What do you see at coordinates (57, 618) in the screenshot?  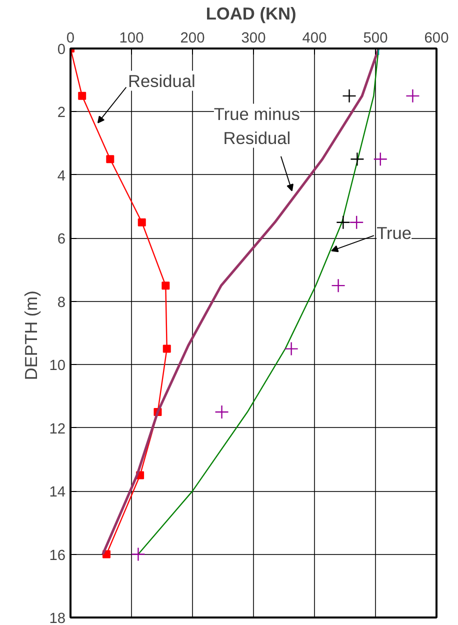 I see `y-tick-label: 18` at bounding box center [57, 618].